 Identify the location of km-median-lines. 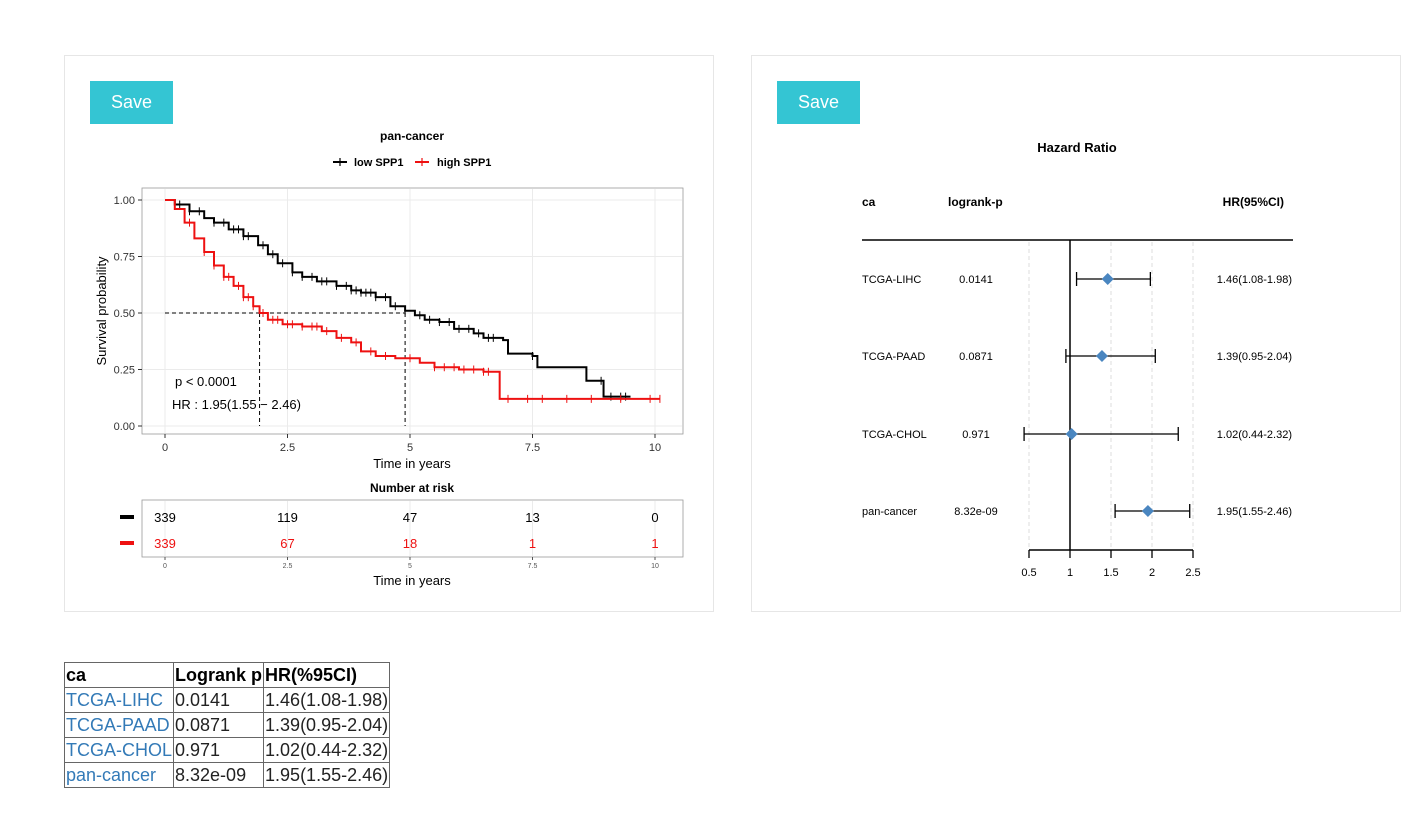
(285, 369).